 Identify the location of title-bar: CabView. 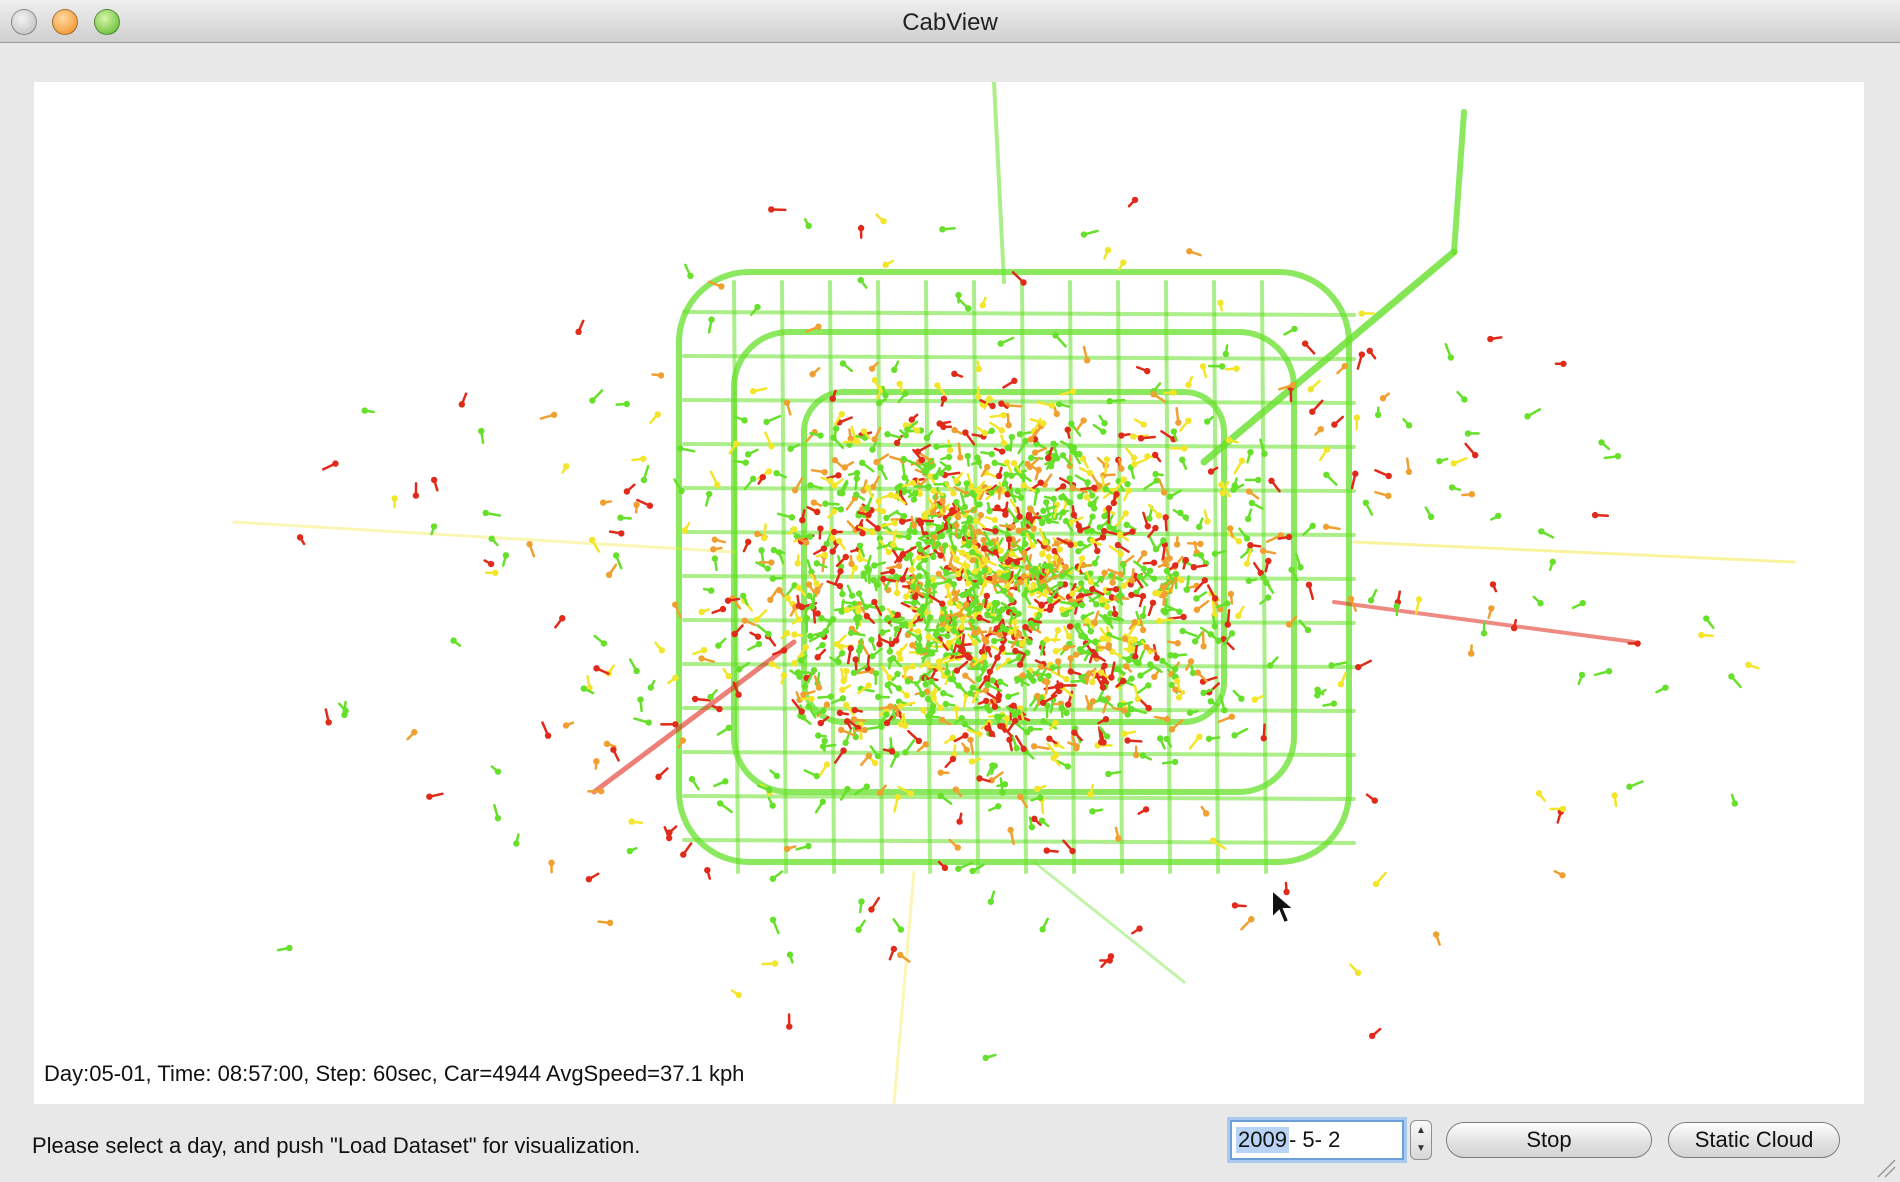
(950, 21).